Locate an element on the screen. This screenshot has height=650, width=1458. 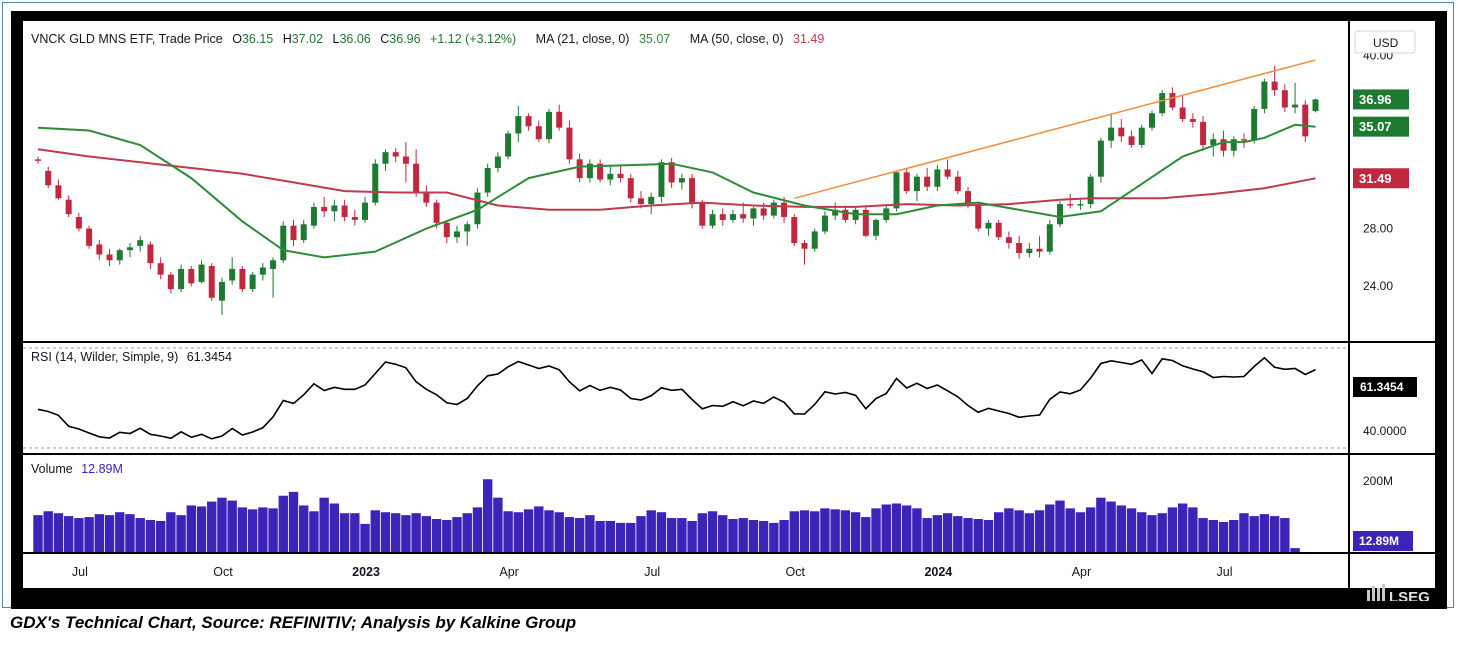
rsi-plot is located at coordinates (685, 398).